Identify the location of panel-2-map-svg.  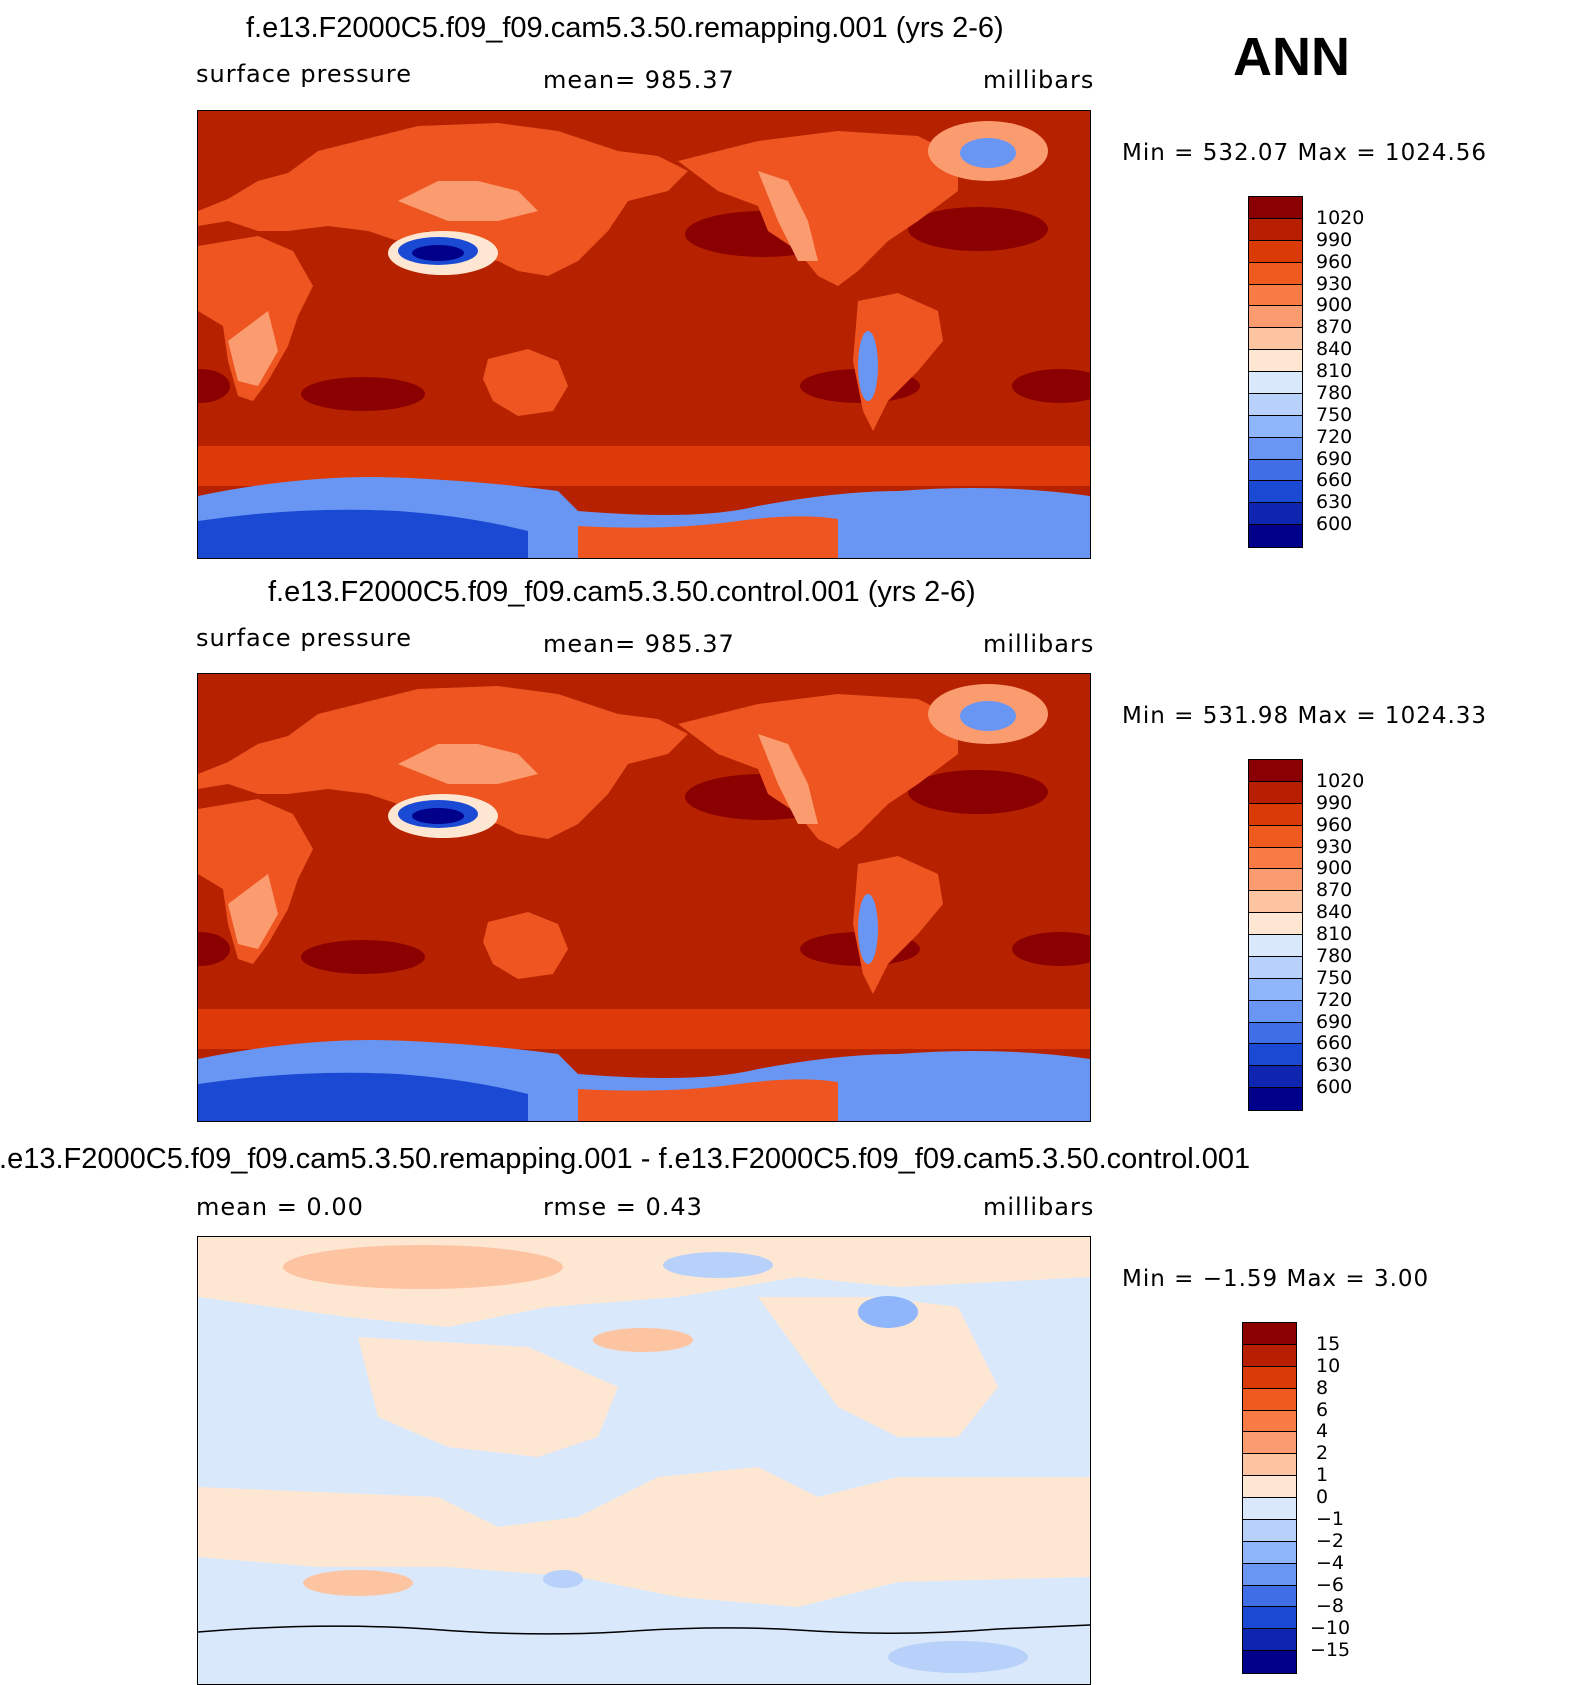
(644, 897).